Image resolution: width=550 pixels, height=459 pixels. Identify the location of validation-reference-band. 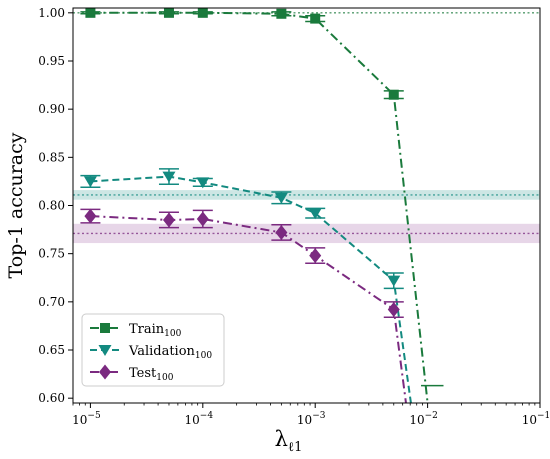
(306, 195).